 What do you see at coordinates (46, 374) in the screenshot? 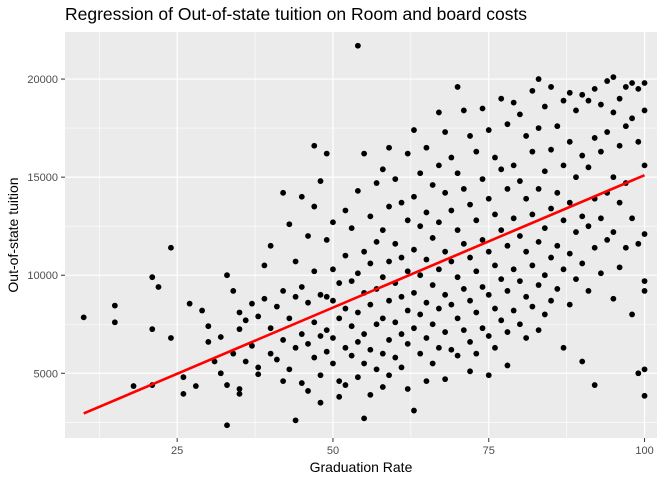
I see `y-tick-label: 5000` at bounding box center [46, 374].